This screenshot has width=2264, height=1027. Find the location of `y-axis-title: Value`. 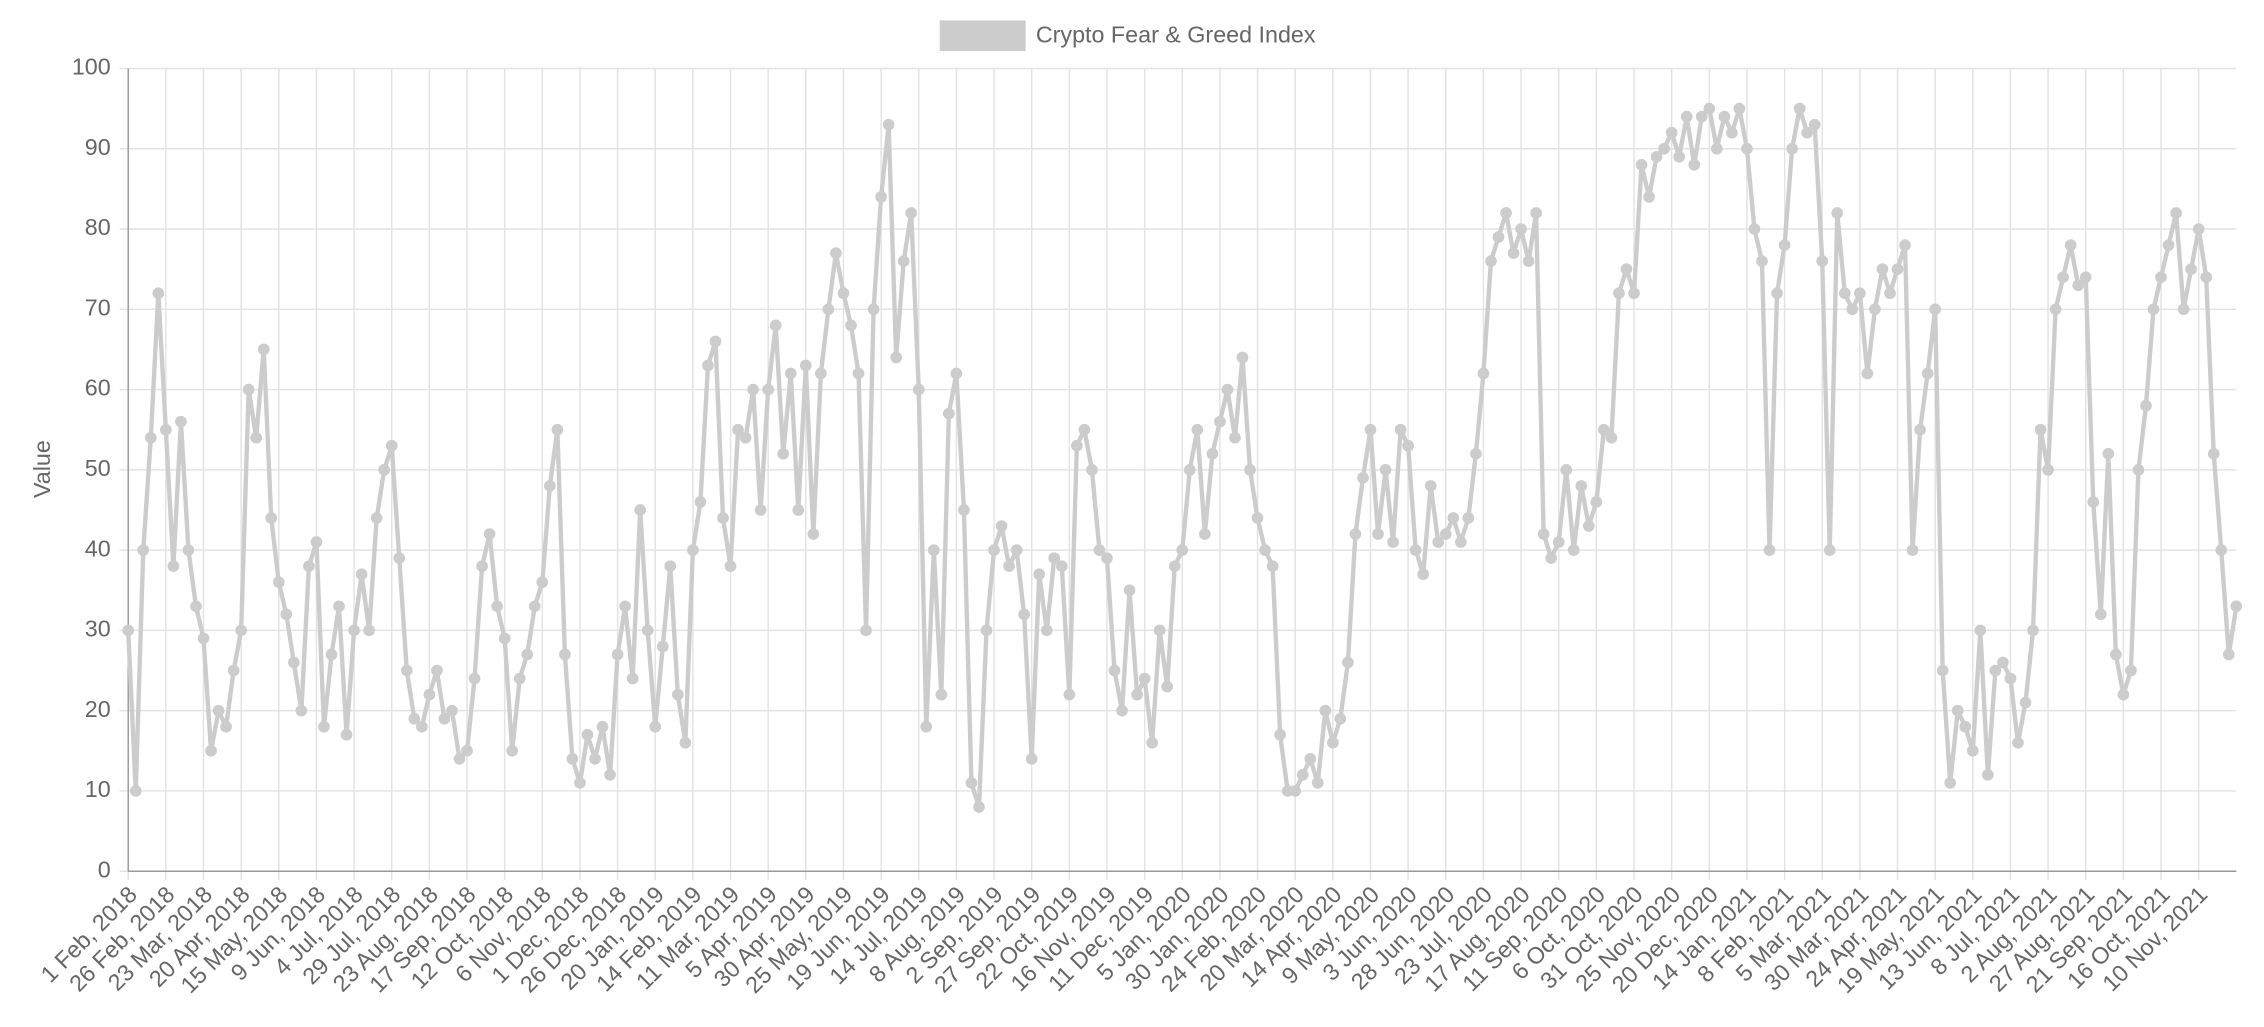

y-axis-title: Value is located at coordinates (42, 469).